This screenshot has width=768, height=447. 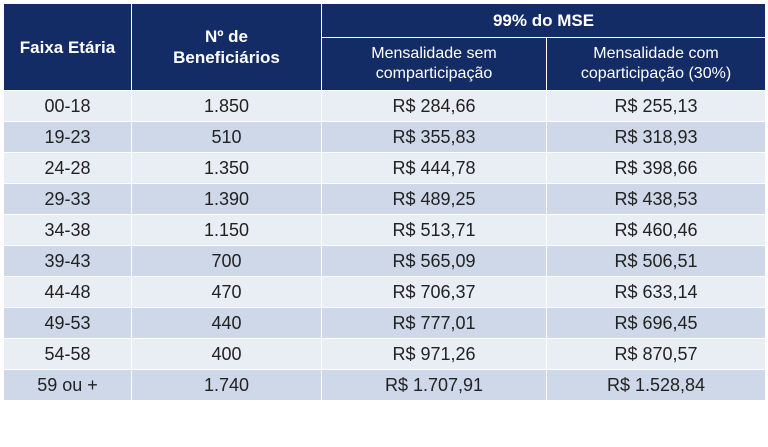 What do you see at coordinates (434, 292) in the screenshot?
I see `cell-no-copay: R$ 706,37` at bounding box center [434, 292].